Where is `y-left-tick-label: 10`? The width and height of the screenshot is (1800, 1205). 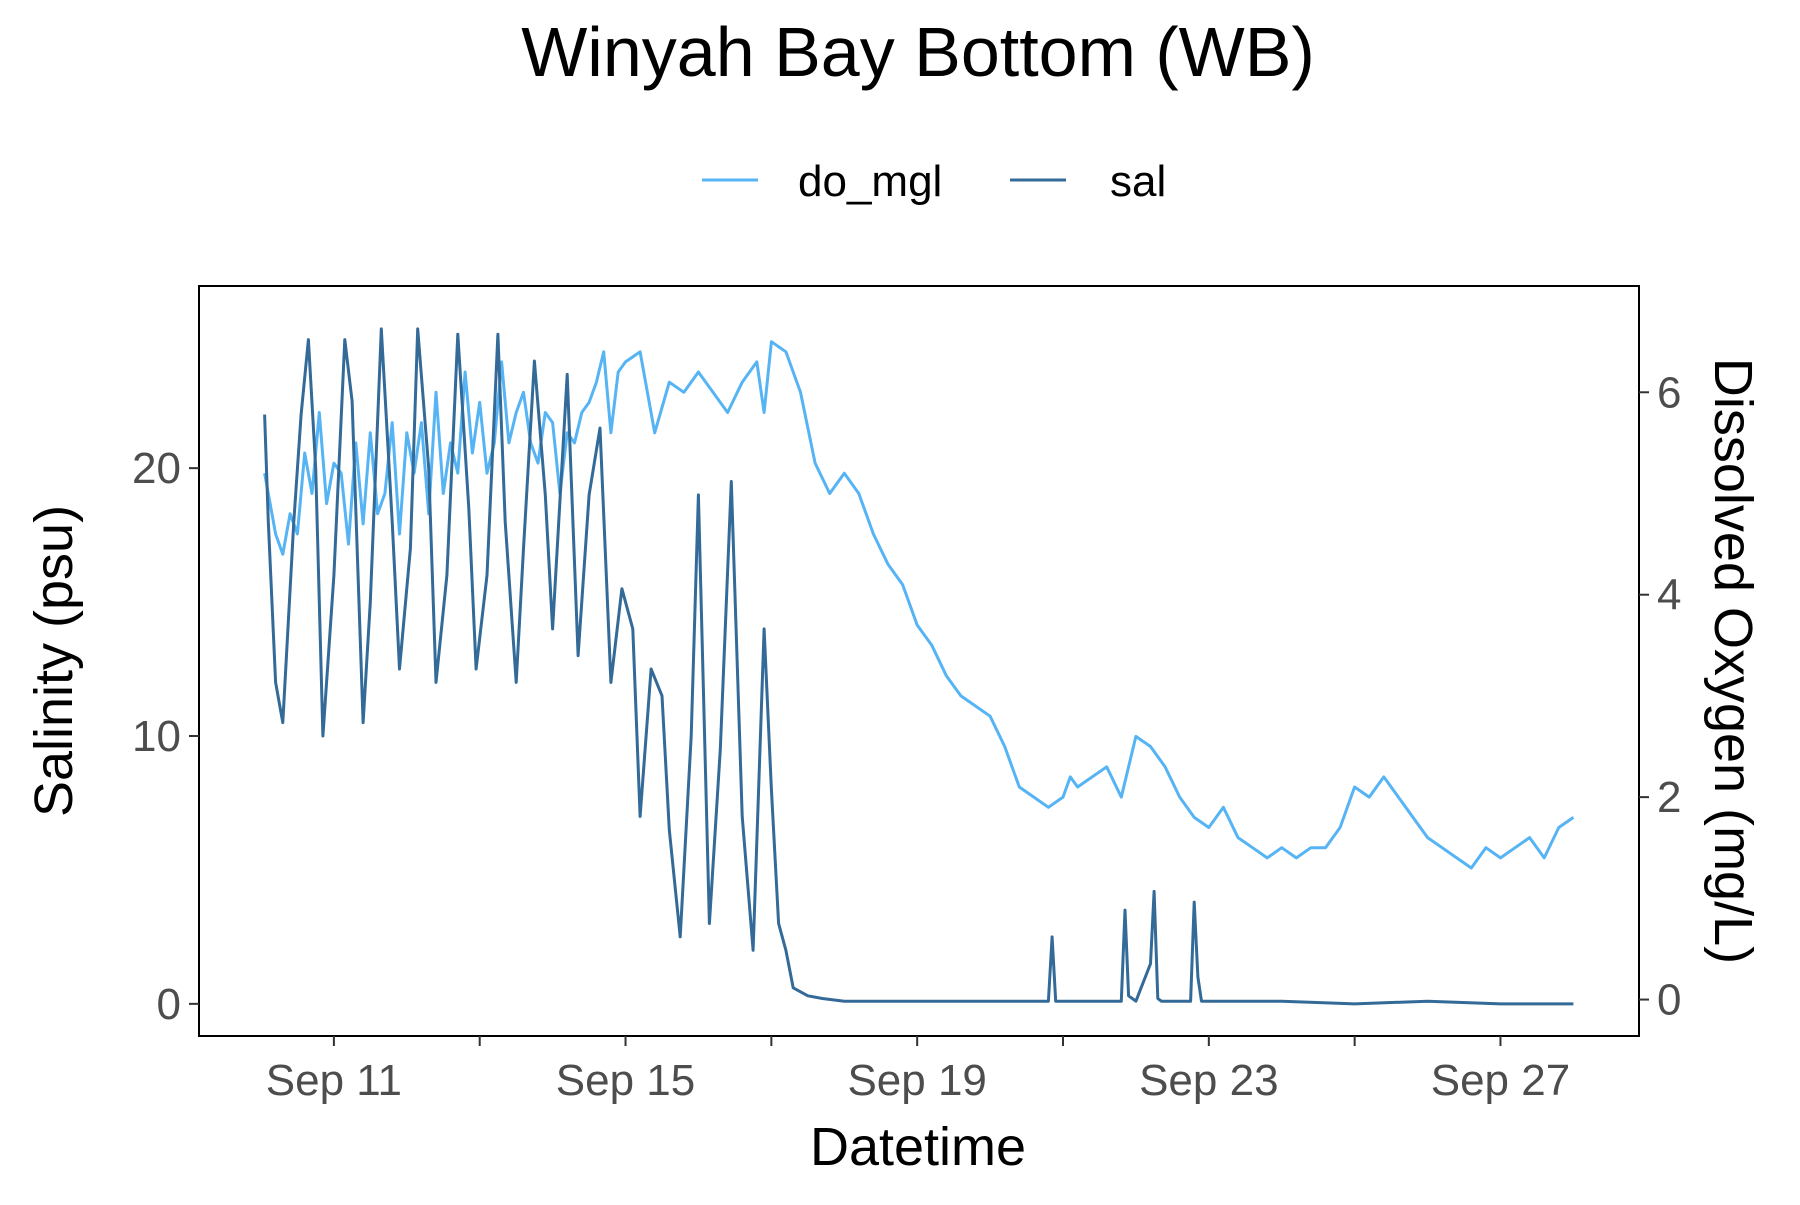
y-left-tick-label: 10 is located at coordinates (156, 736).